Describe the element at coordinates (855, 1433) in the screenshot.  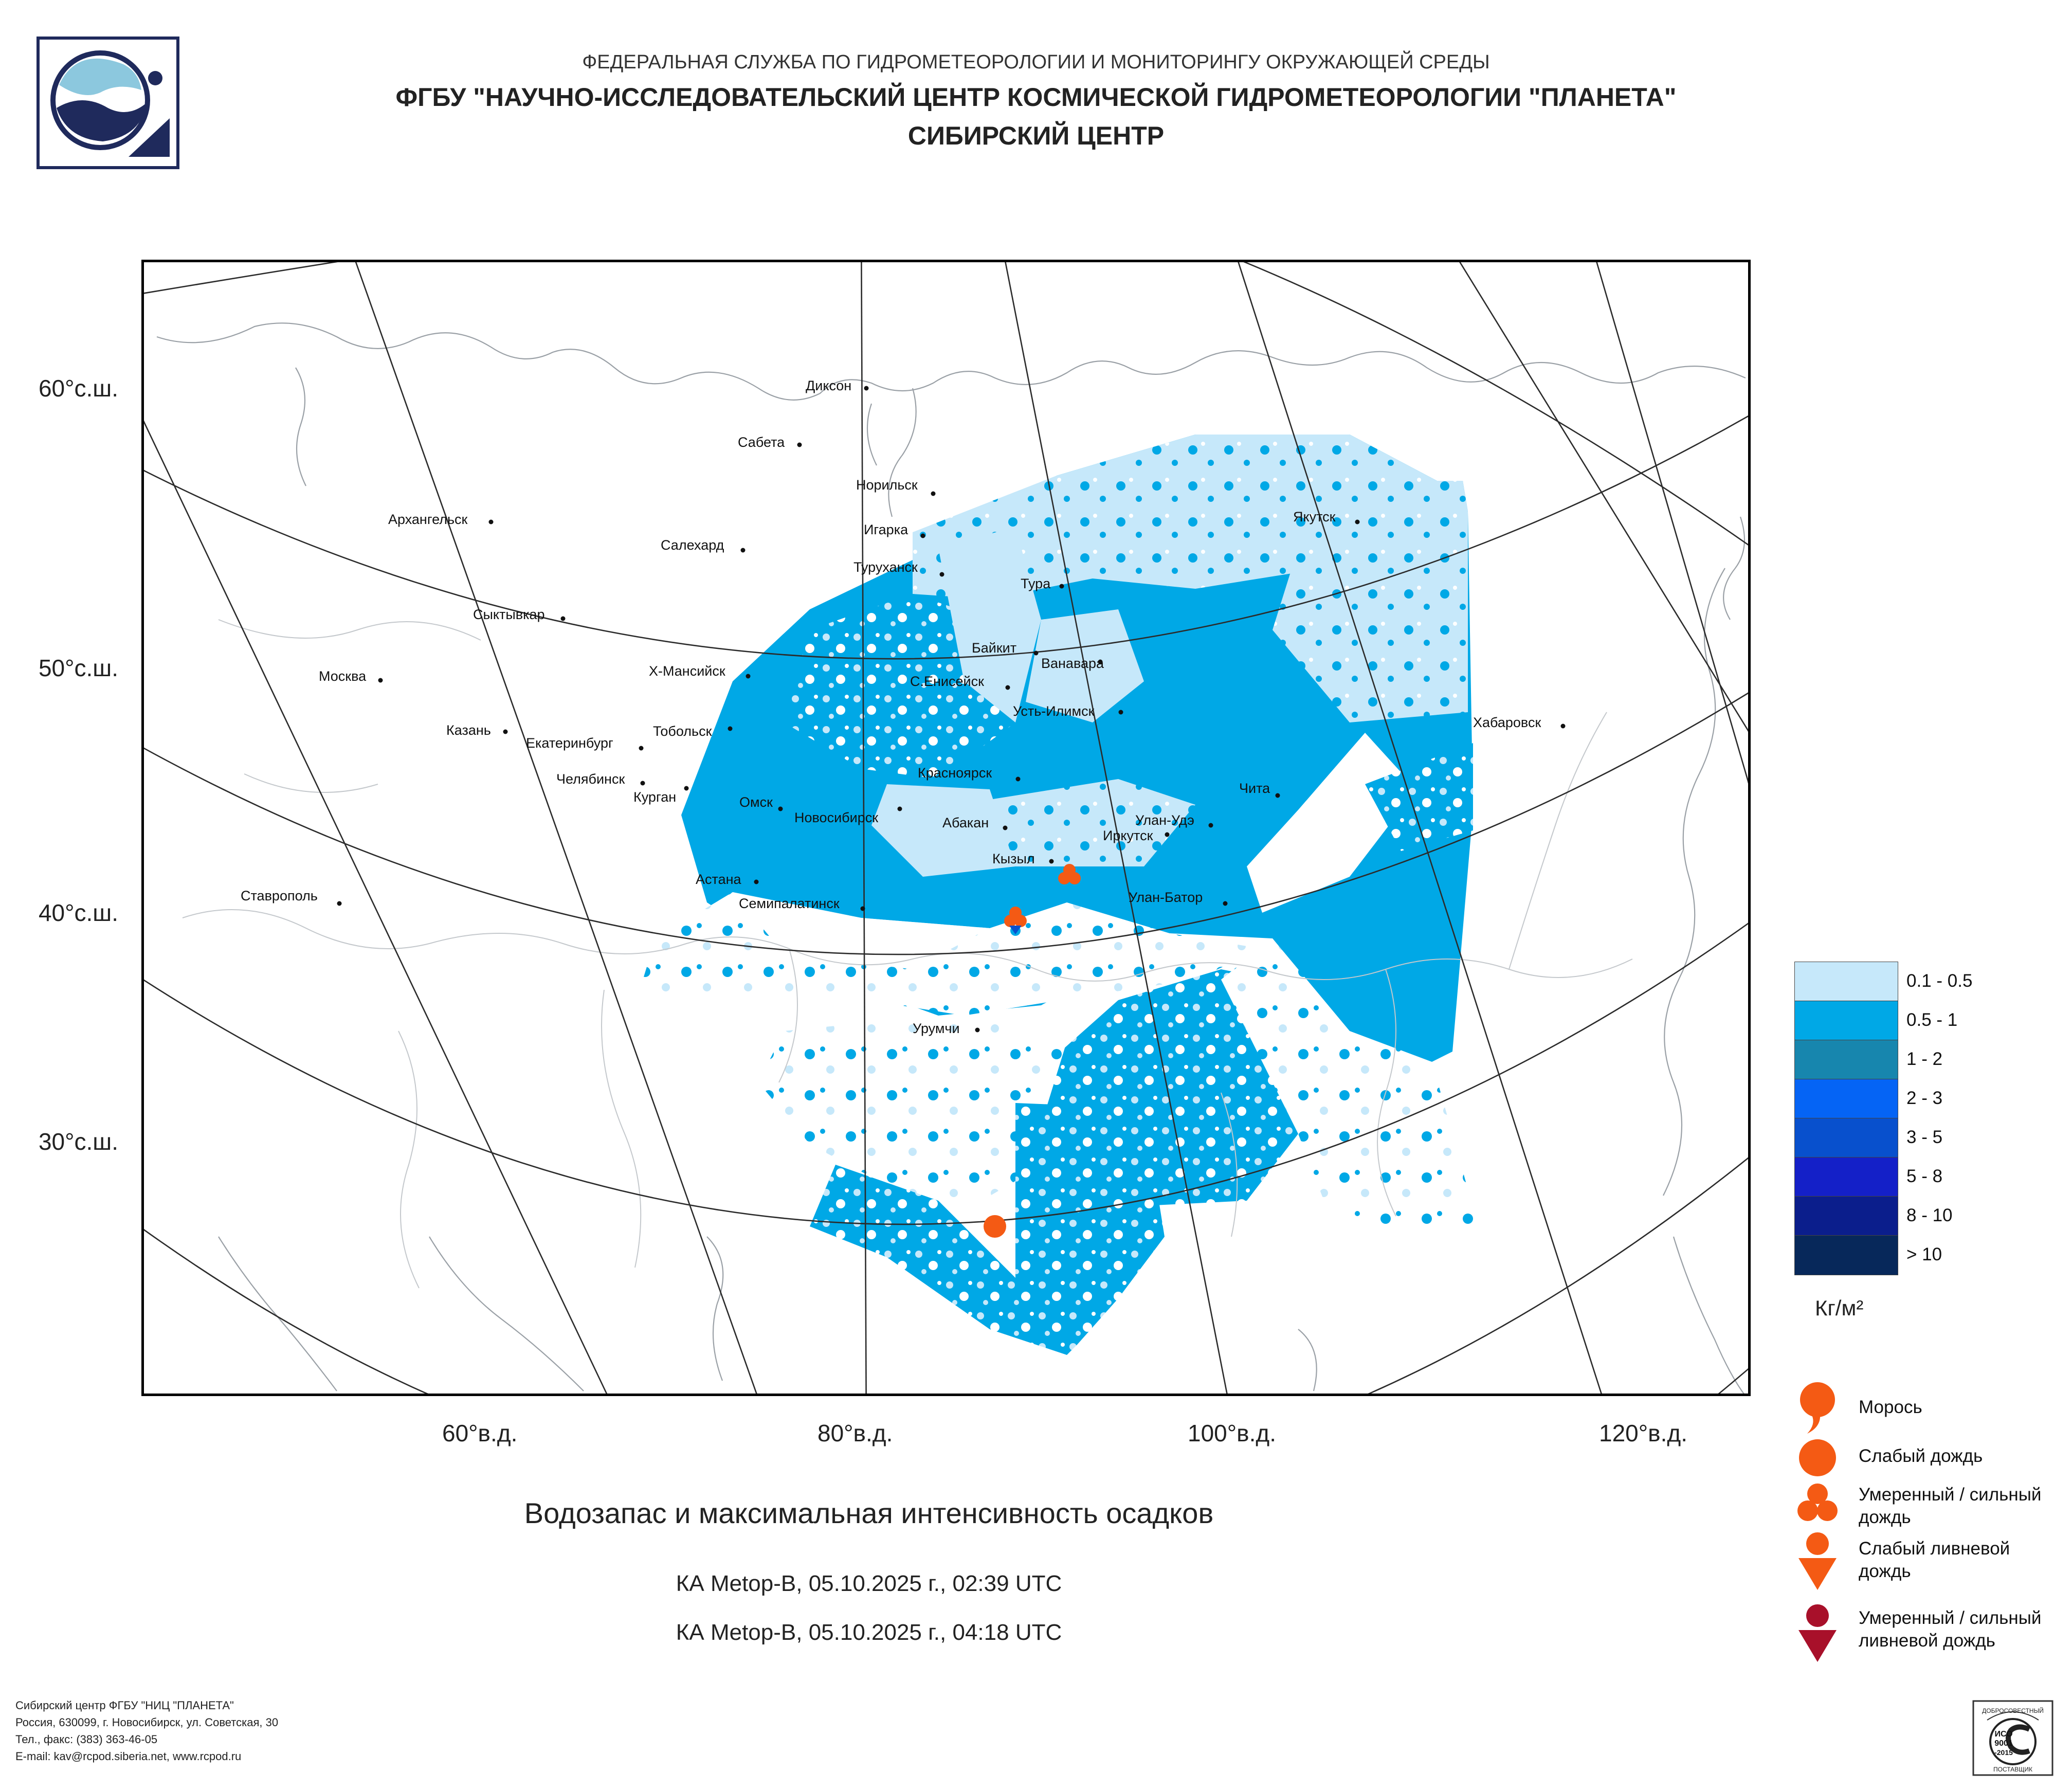
I see `lon-label-80: 80°в.д.` at that location.